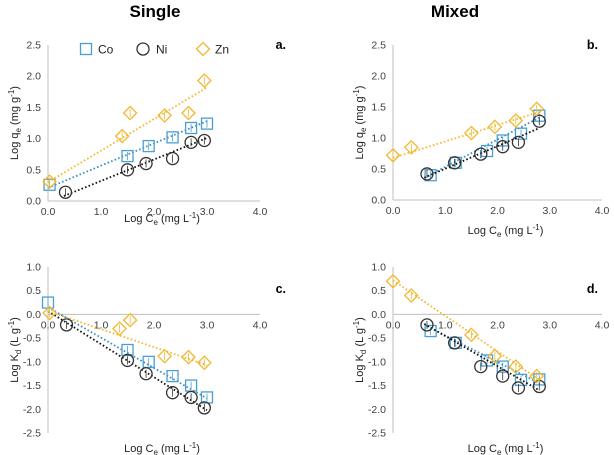 The width and height of the screenshot is (614, 455). What do you see at coordinates (154, 49) in the screenshot?
I see `legend: Co Ni Zn` at bounding box center [154, 49].